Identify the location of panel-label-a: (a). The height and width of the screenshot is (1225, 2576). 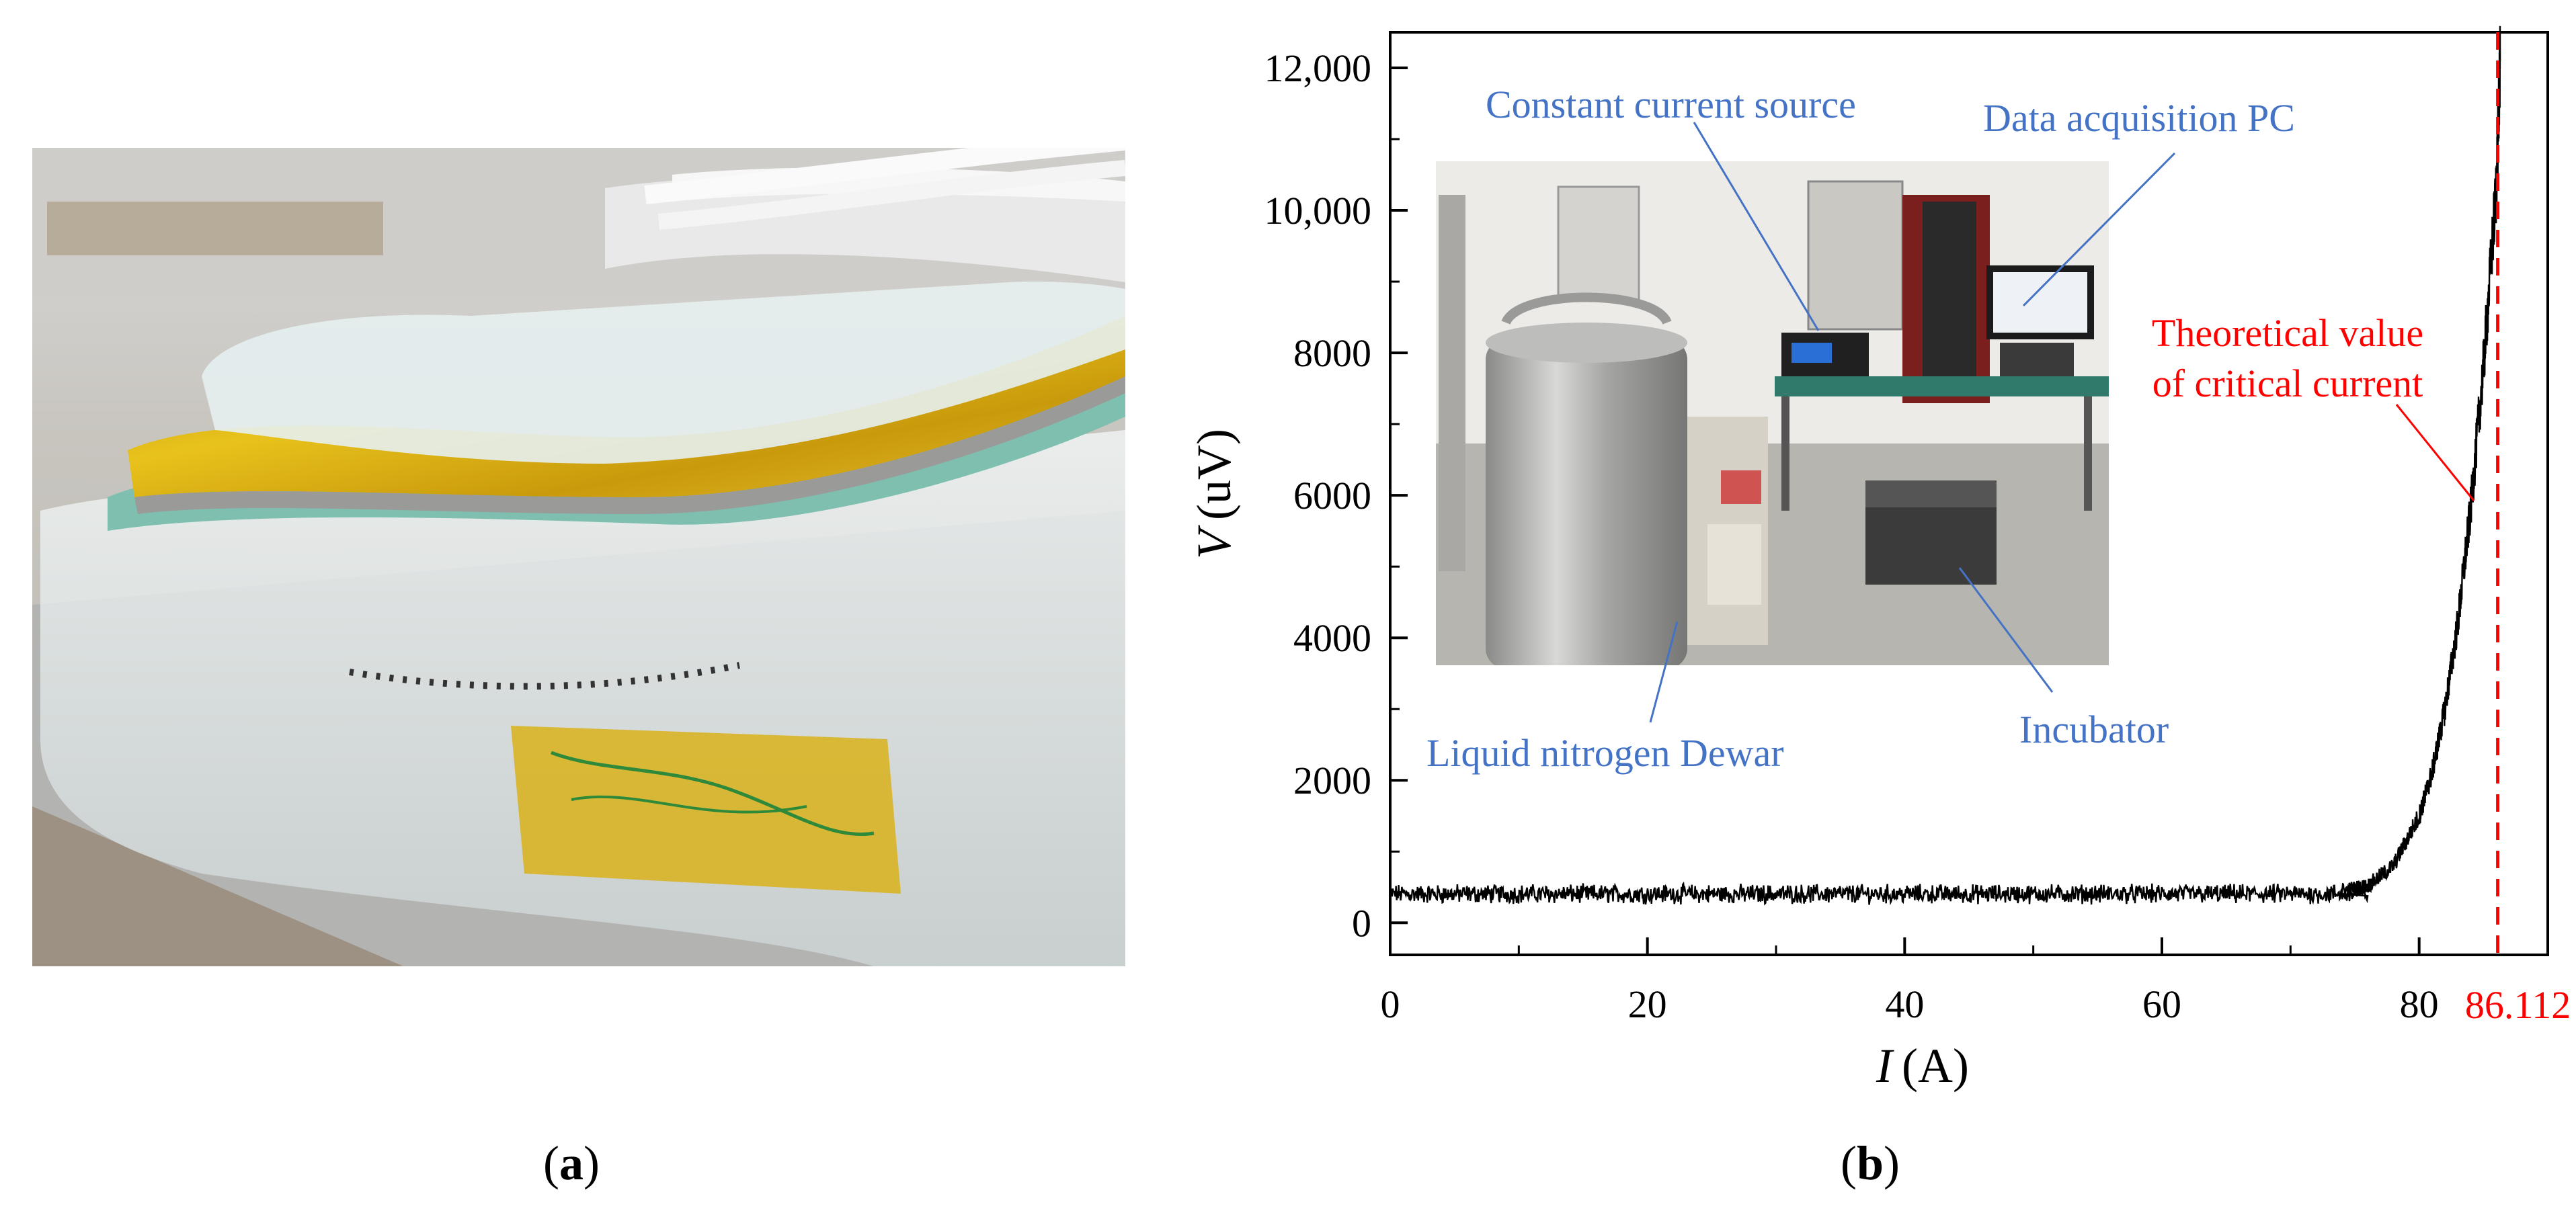
(571, 1164).